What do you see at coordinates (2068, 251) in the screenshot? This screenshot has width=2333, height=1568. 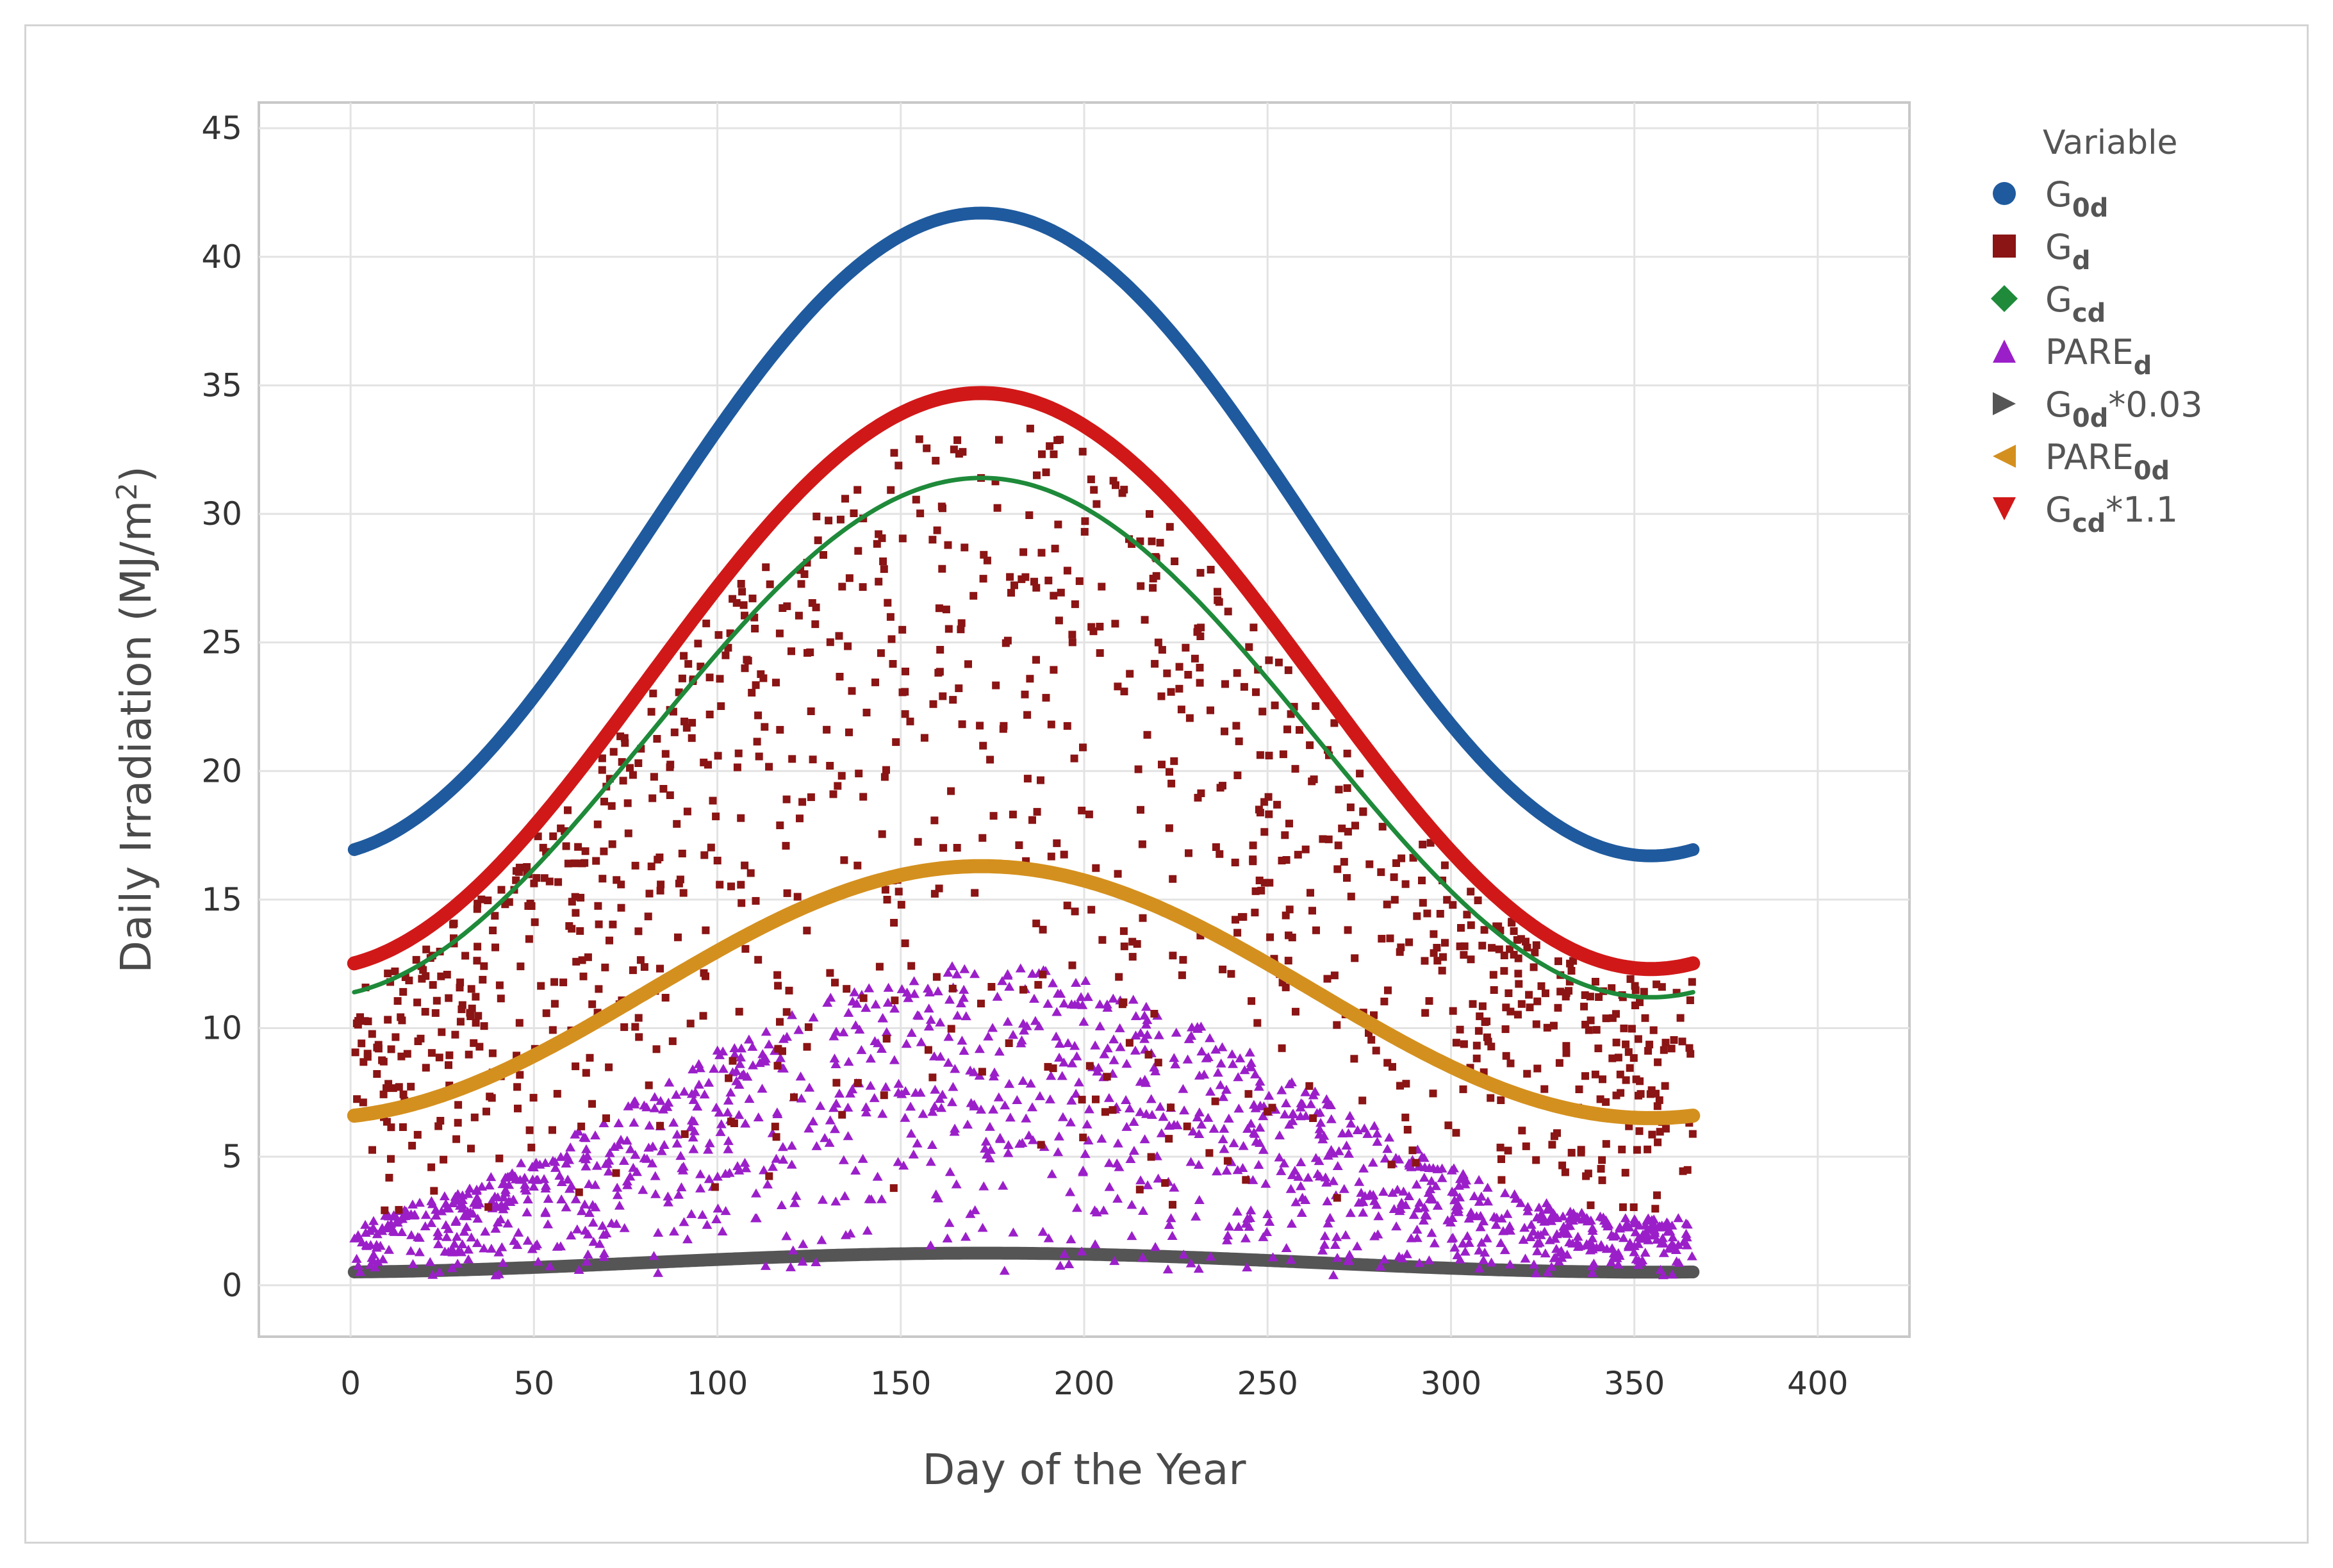 I see `legend-label: Gd` at bounding box center [2068, 251].